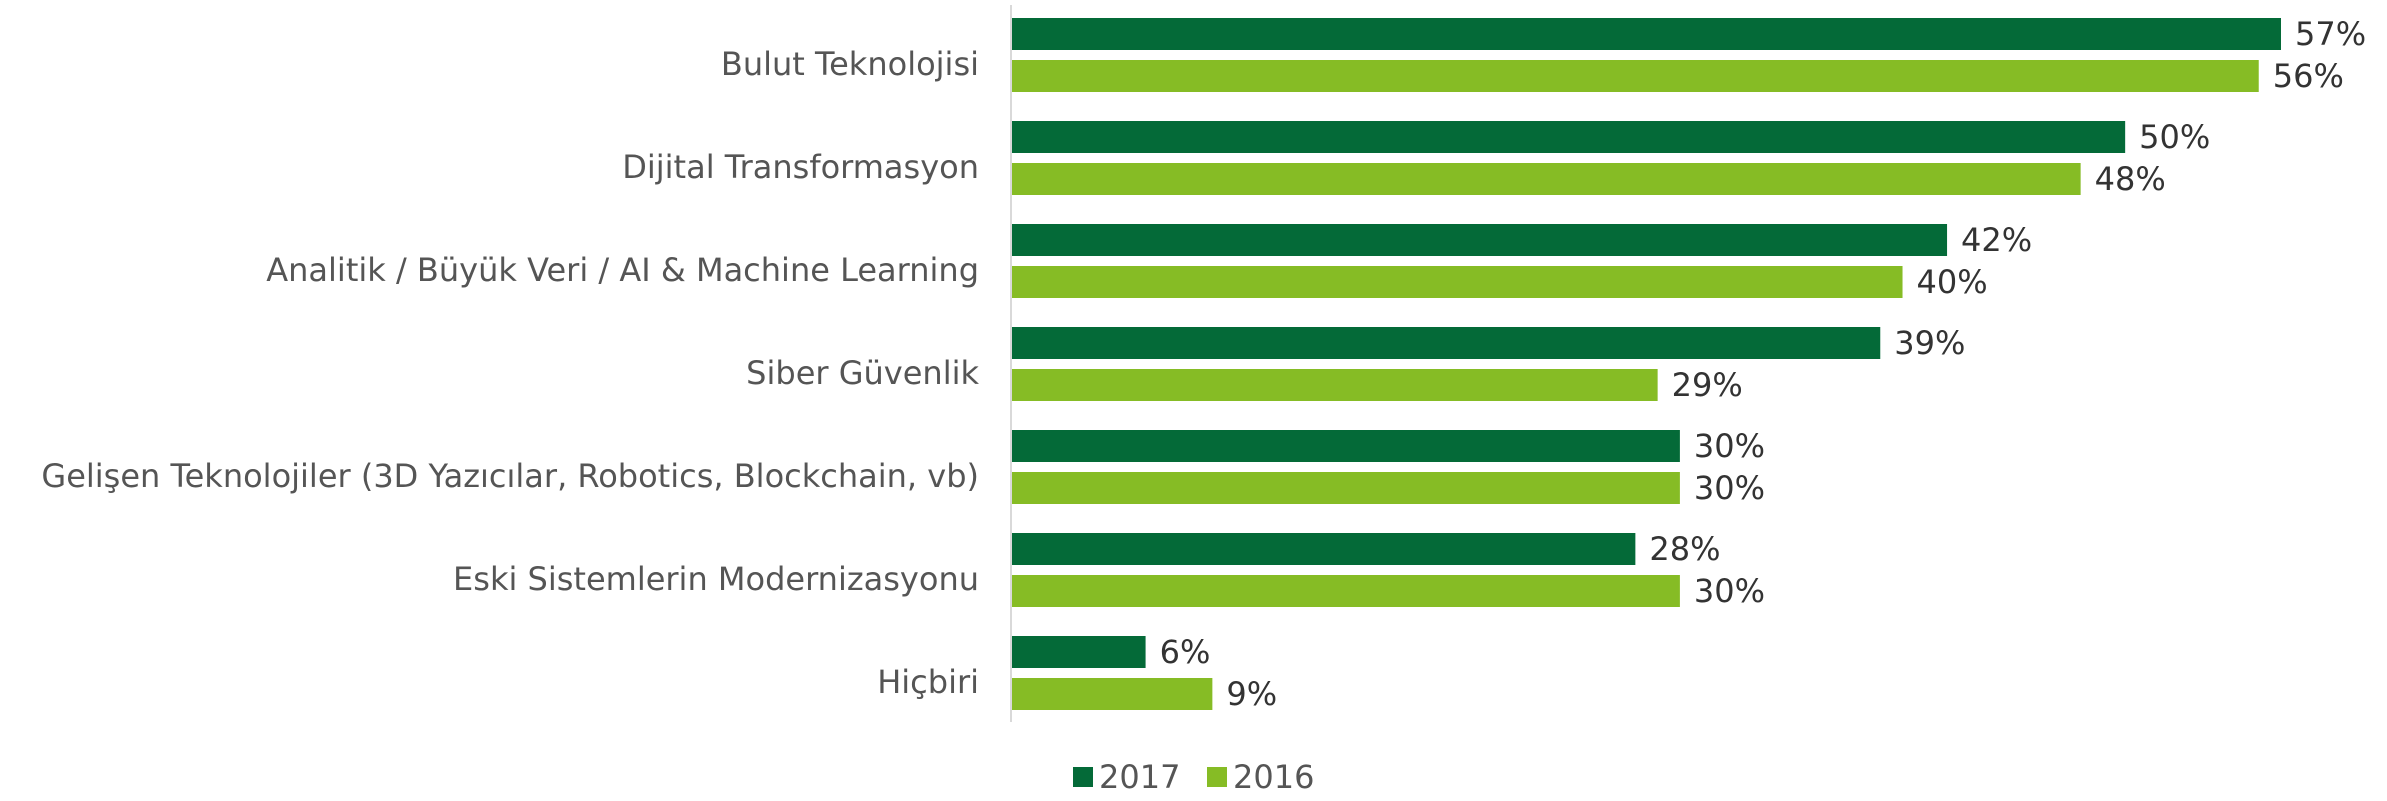 This screenshot has height=801, width=2387. What do you see at coordinates (928, 682) in the screenshot?
I see `category-label: Hiçbiri` at bounding box center [928, 682].